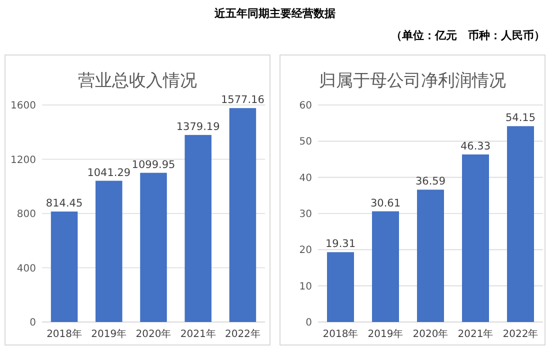 The height and width of the screenshot is (347, 550). What do you see at coordinates (23, 160) in the screenshot?
I see `y-tick-label: 1200` at bounding box center [23, 160].